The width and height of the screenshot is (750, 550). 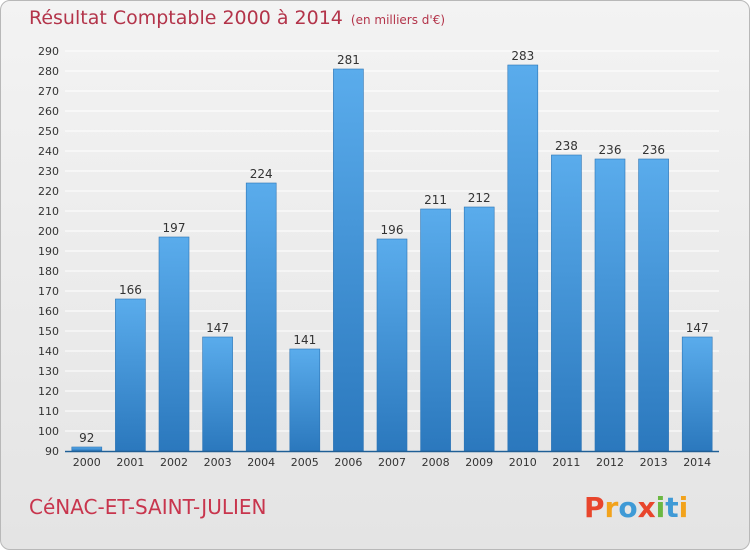 What do you see at coordinates (628, 507) in the screenshot?
I see `logo-letter: o` at bounding box center [628, 507].